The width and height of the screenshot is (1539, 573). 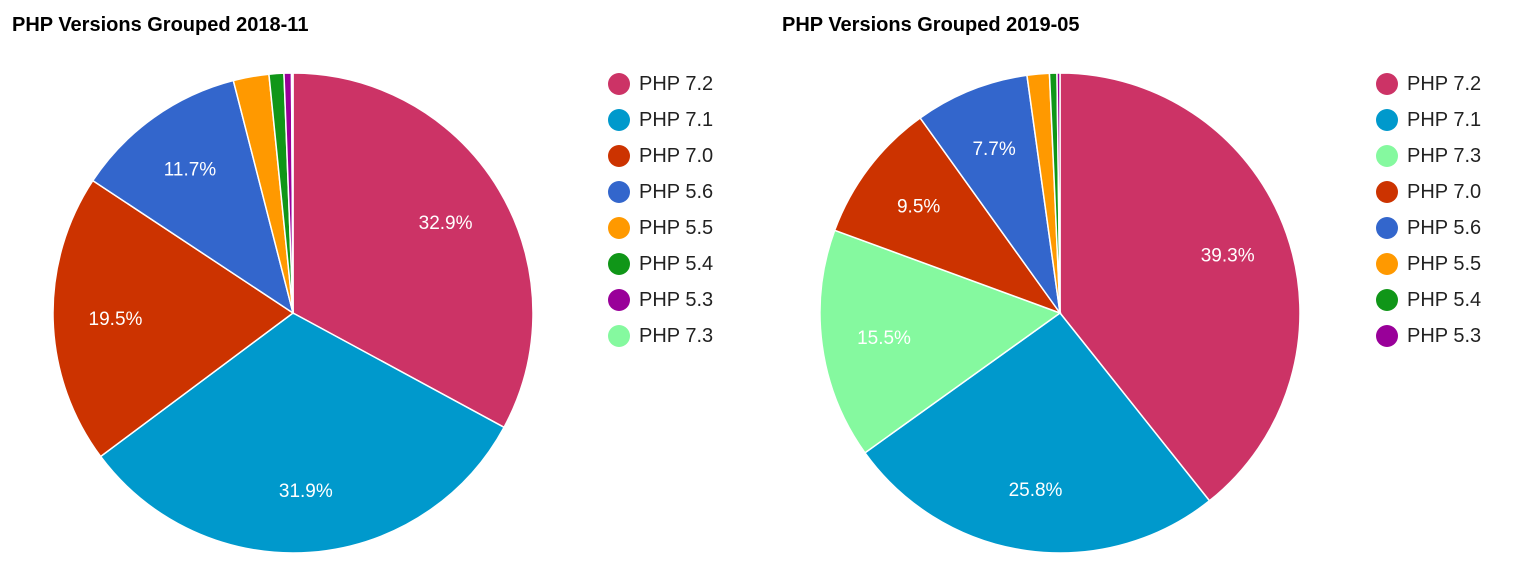 What do you see at coordinates (993, 149) in the screenshot?
I see `slice-label-php-5-6: 7.7%` at bounding box center [993, 149].